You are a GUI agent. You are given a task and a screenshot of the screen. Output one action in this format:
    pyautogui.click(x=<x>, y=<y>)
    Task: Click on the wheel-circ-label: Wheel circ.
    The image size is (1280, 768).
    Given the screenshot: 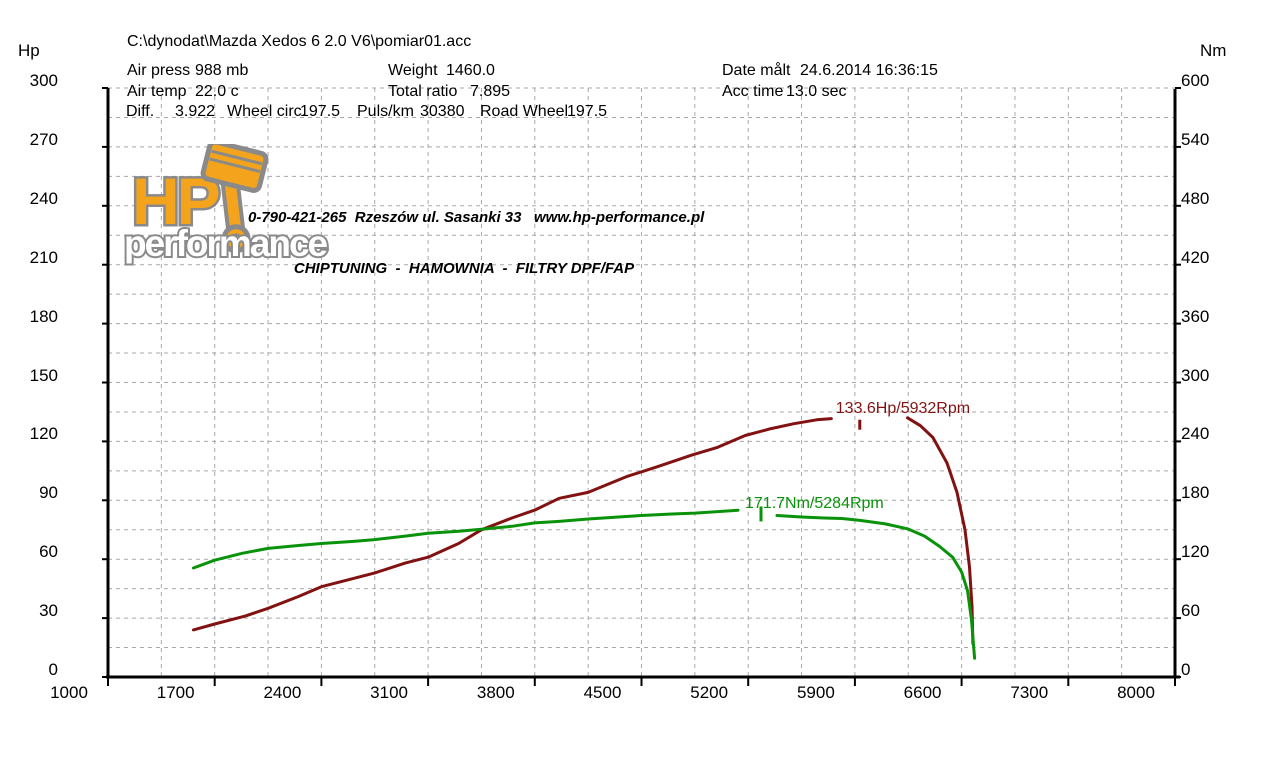 What is the action you would take?
    pyautogui.click(x=267, y=111)
    